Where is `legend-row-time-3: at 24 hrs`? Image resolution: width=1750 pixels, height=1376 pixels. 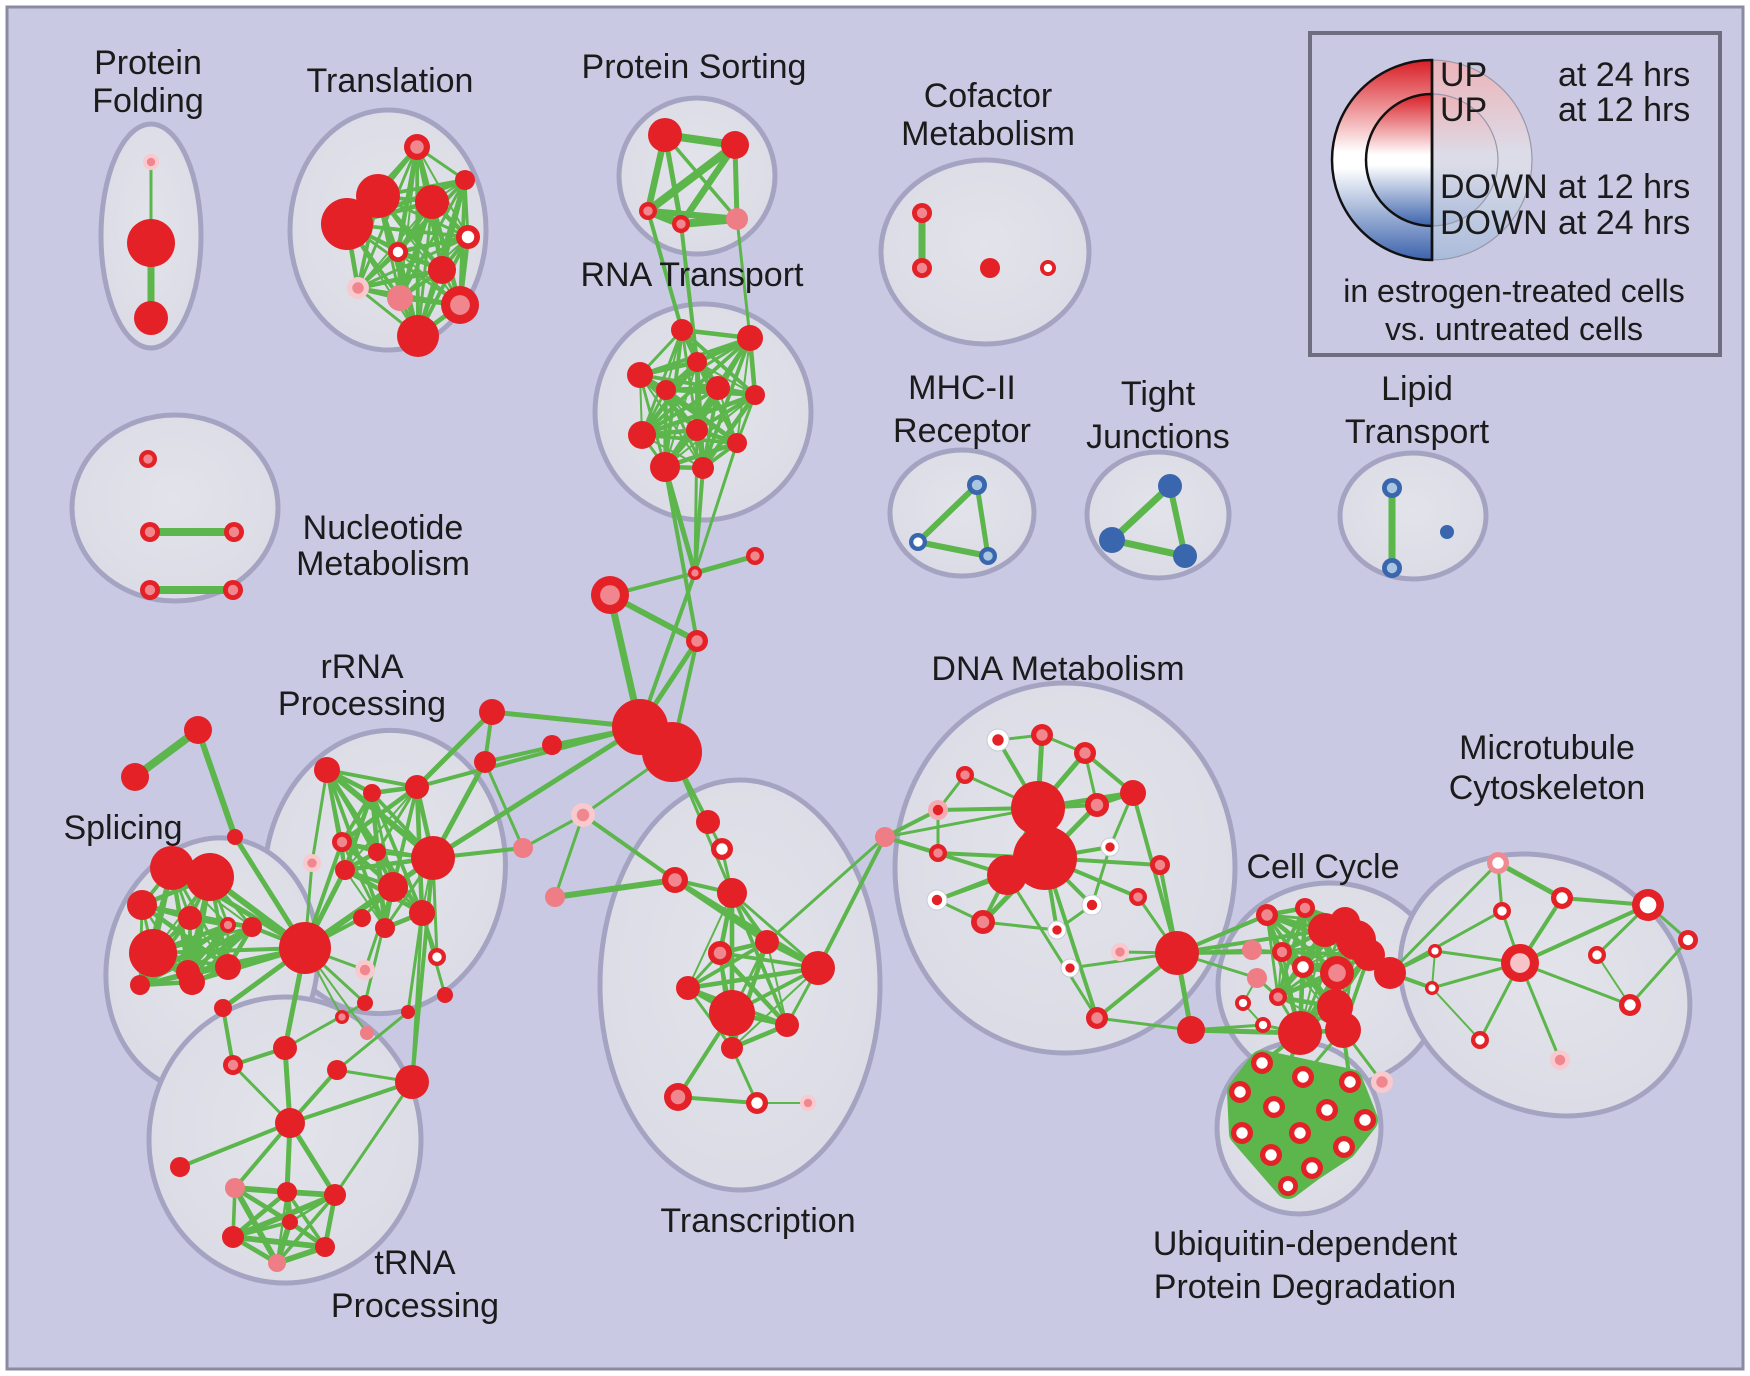 legend-row-time-3: at 24 hrs is located at coordinates (1624, 223).